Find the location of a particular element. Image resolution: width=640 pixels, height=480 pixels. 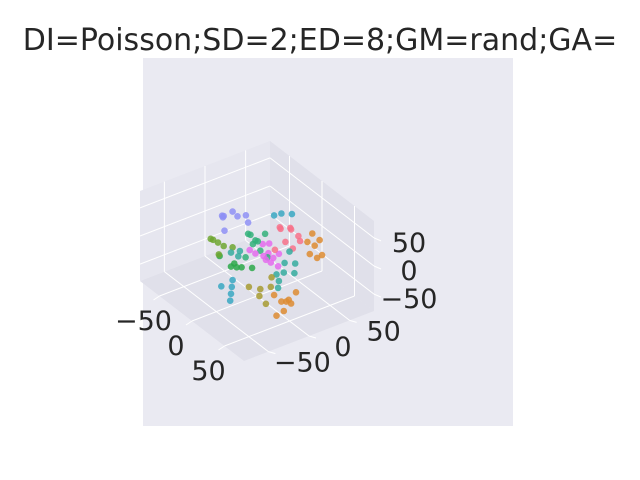

z-tick-label: 0 is located at coordinates (408, 271).